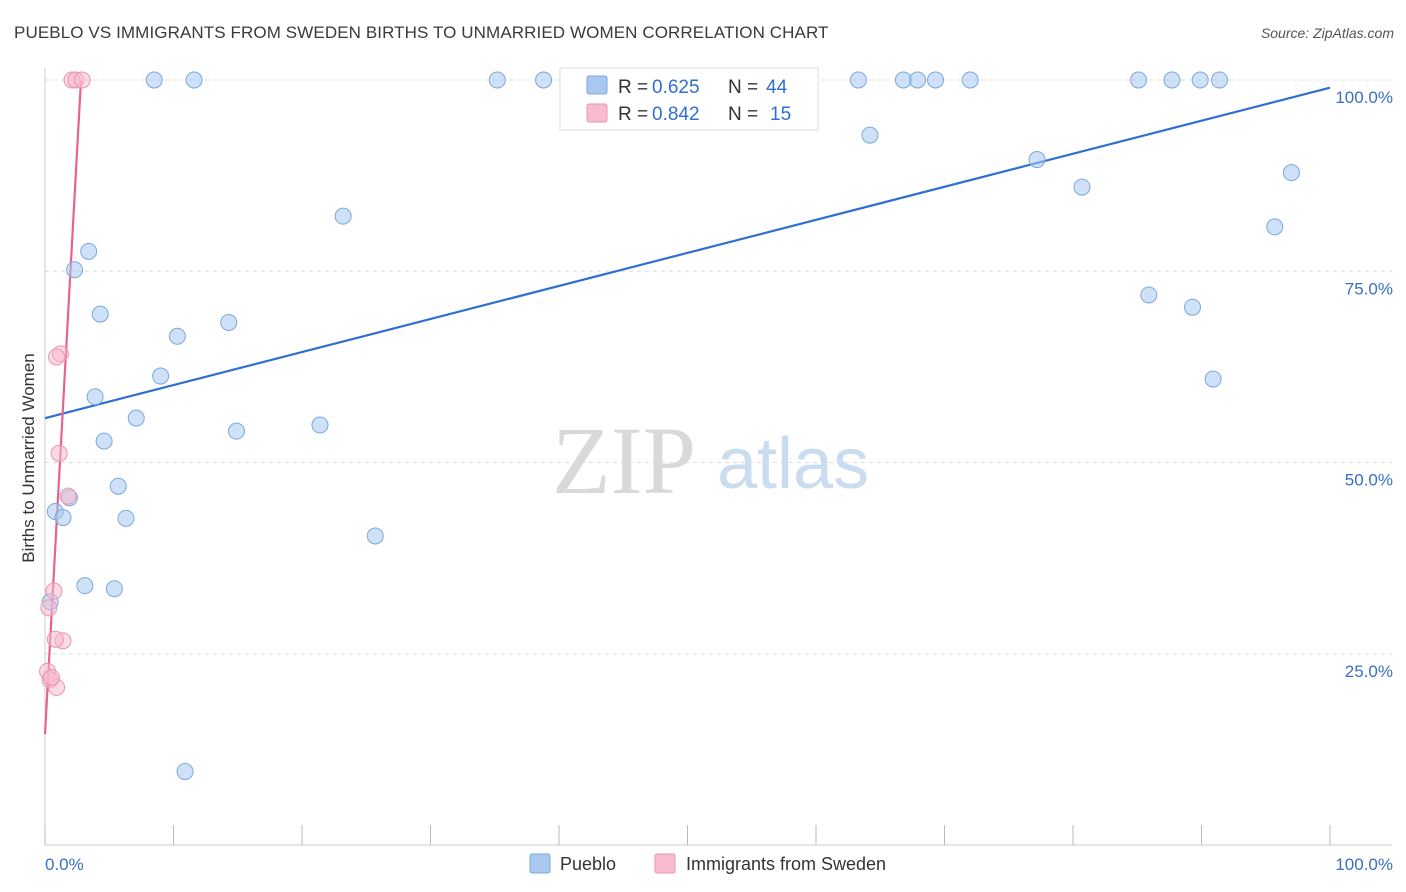  Describe the element at coordinates (1364, 97) in the screenshot. I see `y-tick-label-3: 100.0%` at that location.